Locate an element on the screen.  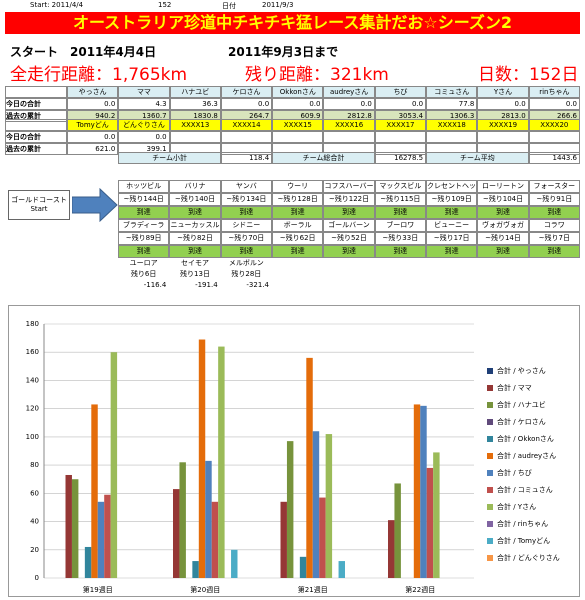
header-cell: XXXX18 is located at coordinates (452, 125).